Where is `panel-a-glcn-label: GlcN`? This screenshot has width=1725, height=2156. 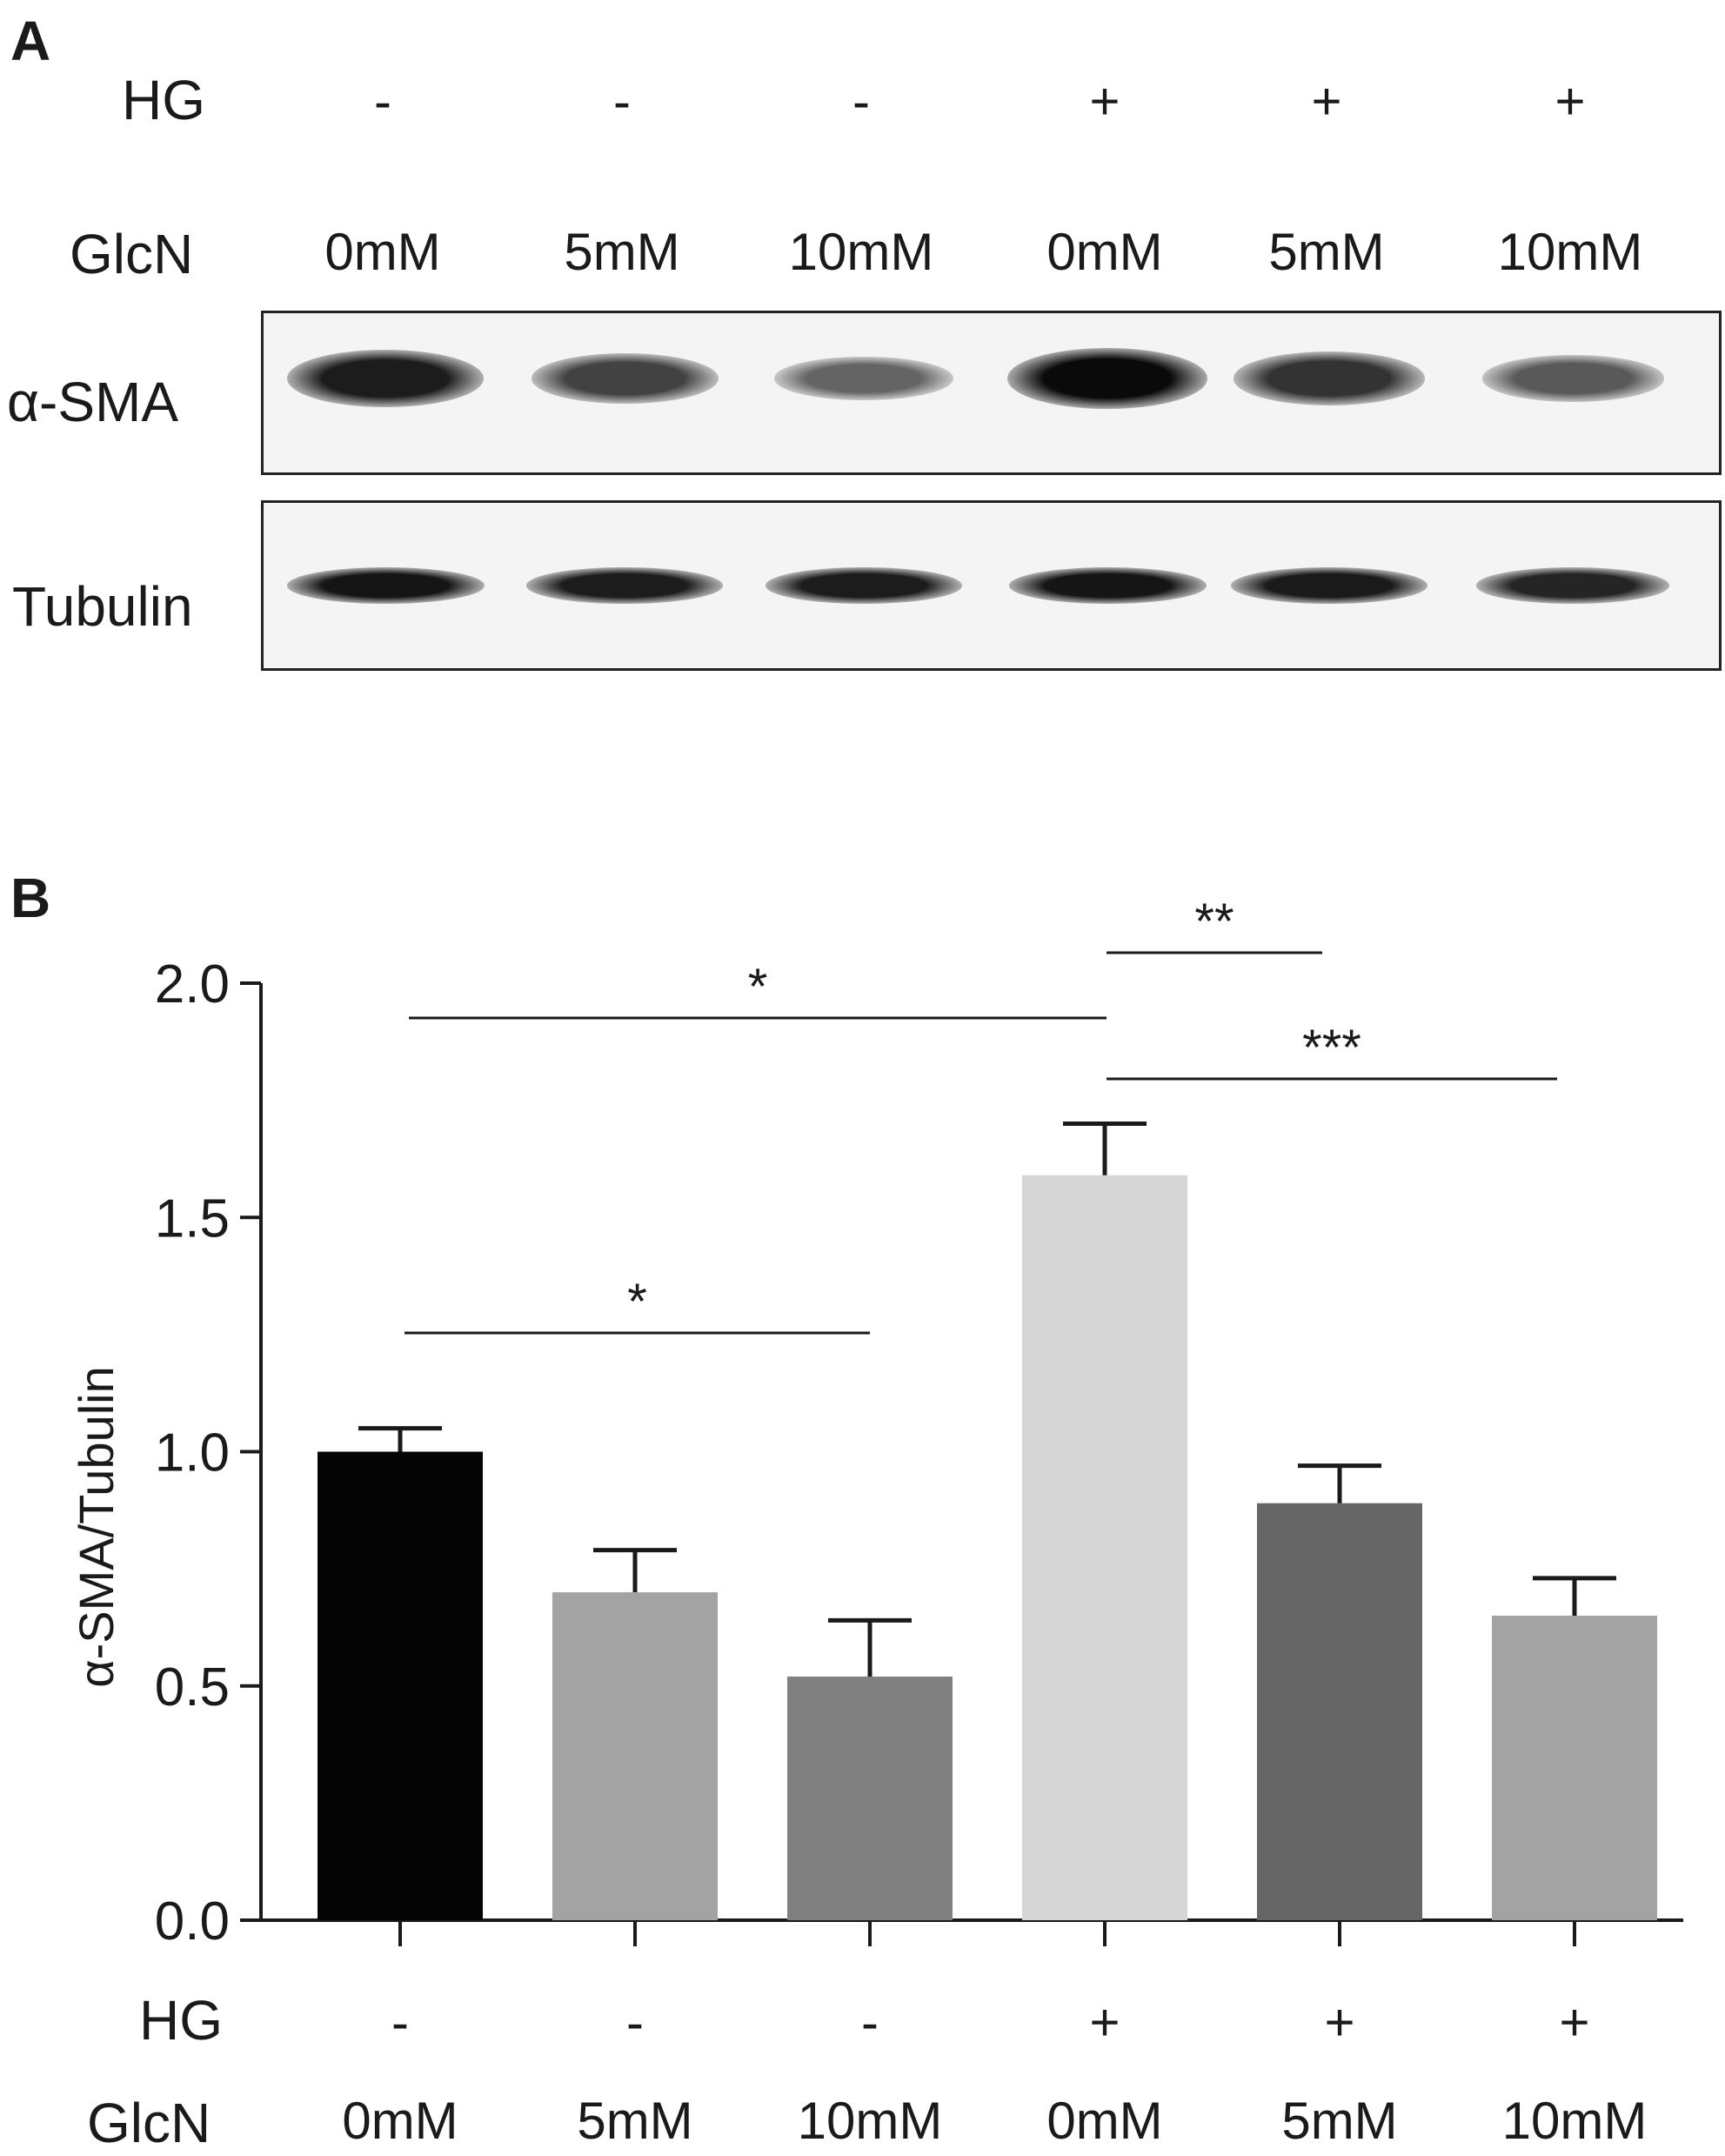
panel-a-glcn-label: GlcN is located at coordinates (132, 254).